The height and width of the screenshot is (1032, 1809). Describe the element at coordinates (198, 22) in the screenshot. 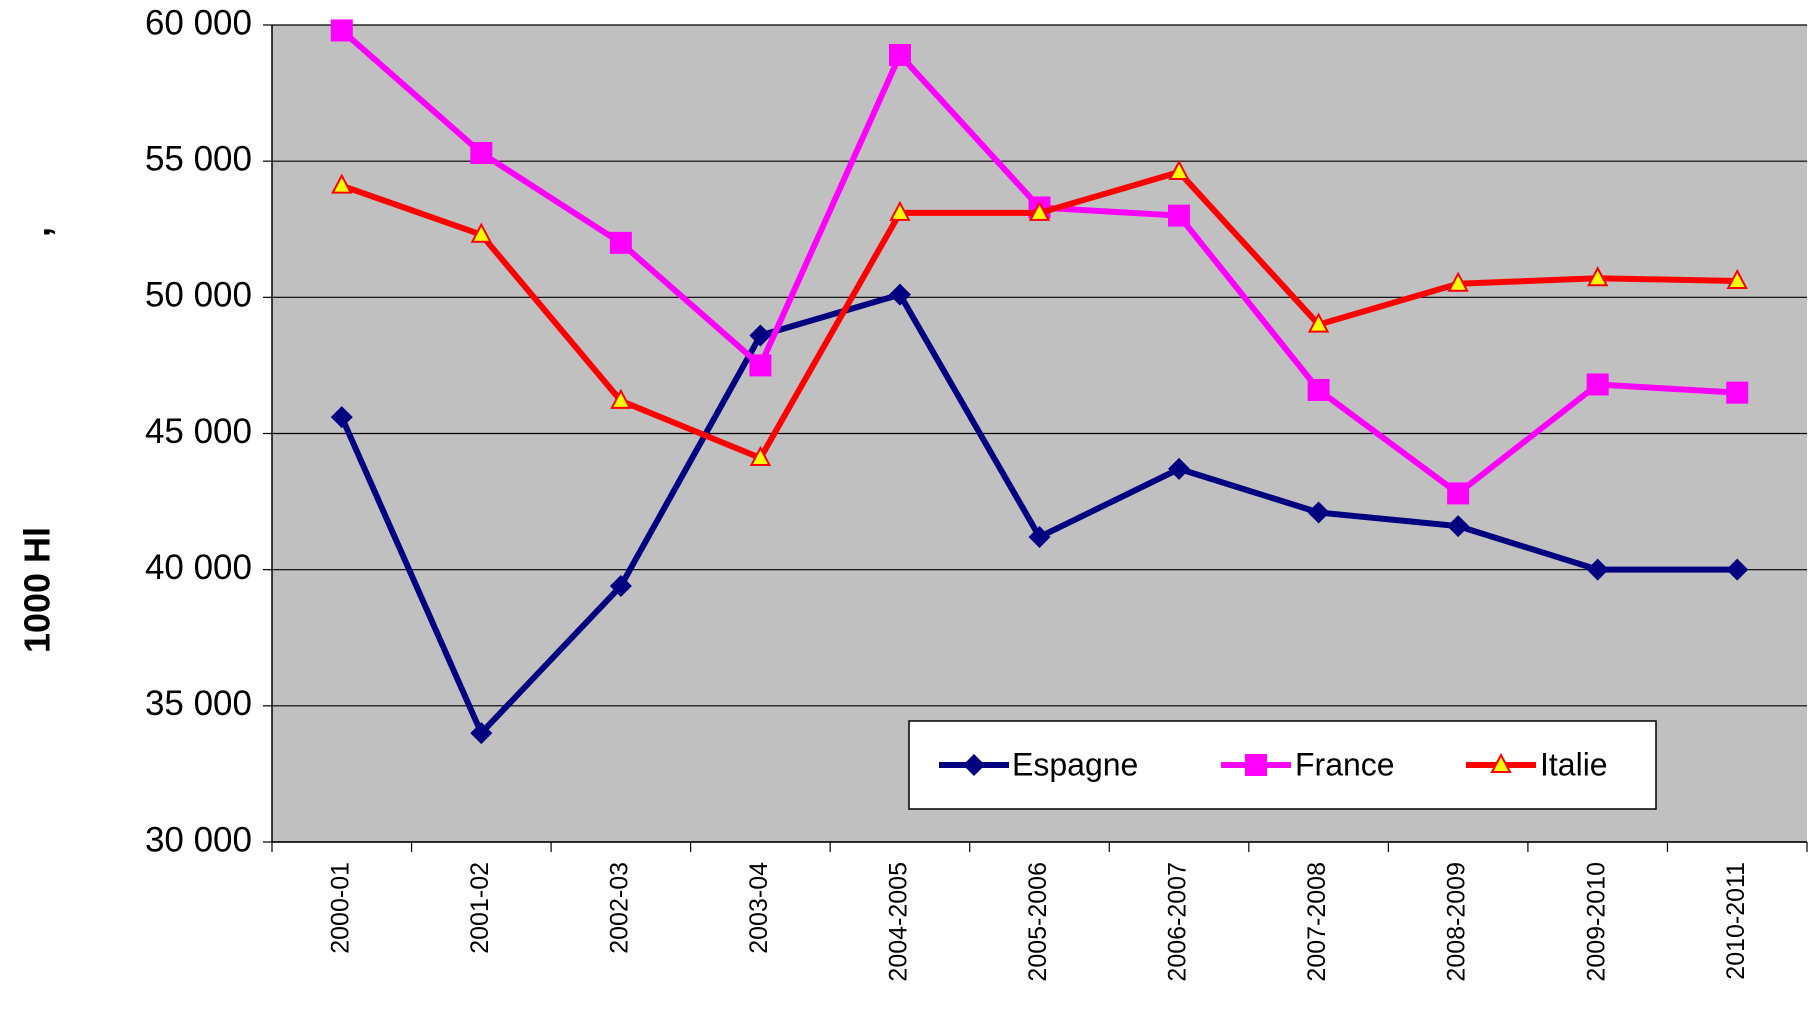

I see `y-tick-label: 60 000` at that location.